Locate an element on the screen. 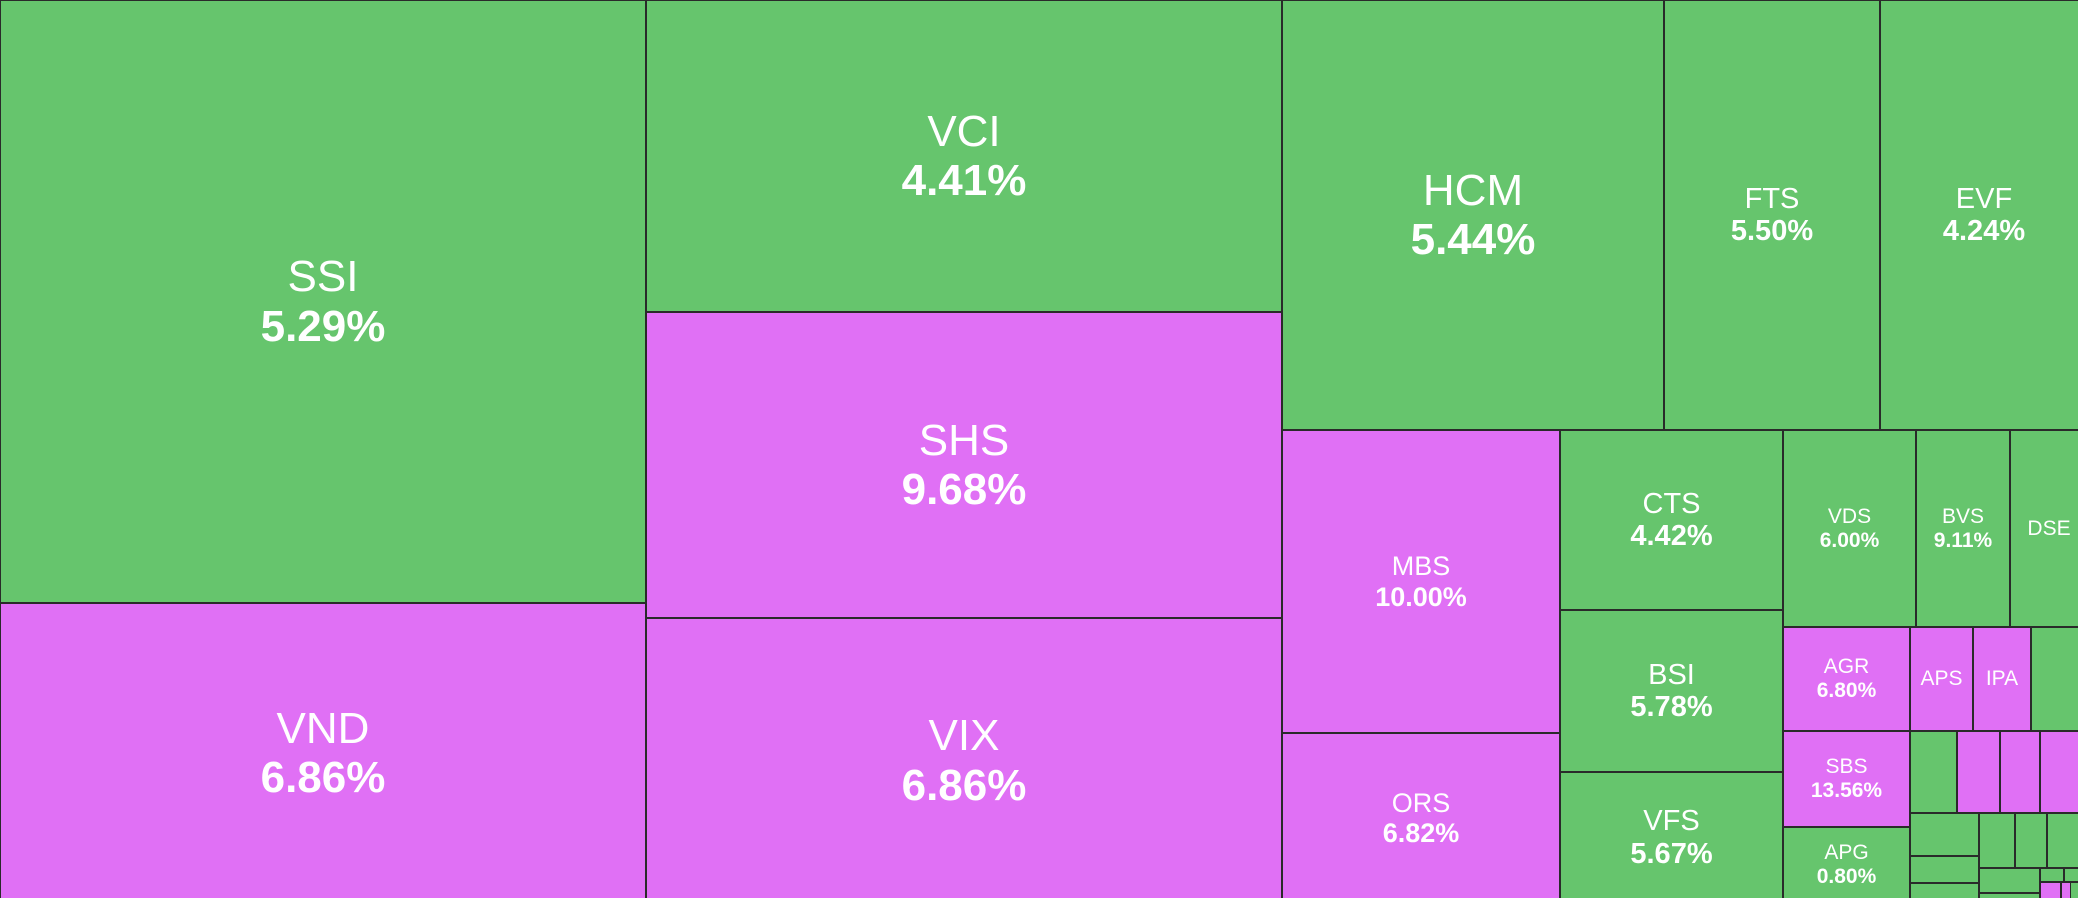  tile-bvs: BVS 9.11% is located at coordinates (1963, 528).